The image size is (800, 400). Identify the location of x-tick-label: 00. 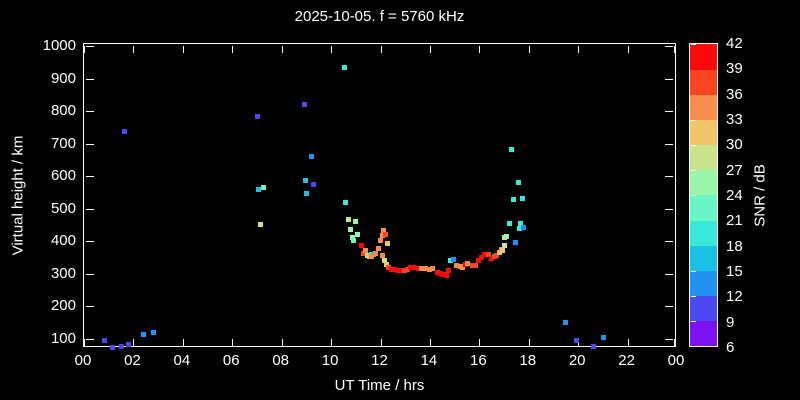
(676, 360).